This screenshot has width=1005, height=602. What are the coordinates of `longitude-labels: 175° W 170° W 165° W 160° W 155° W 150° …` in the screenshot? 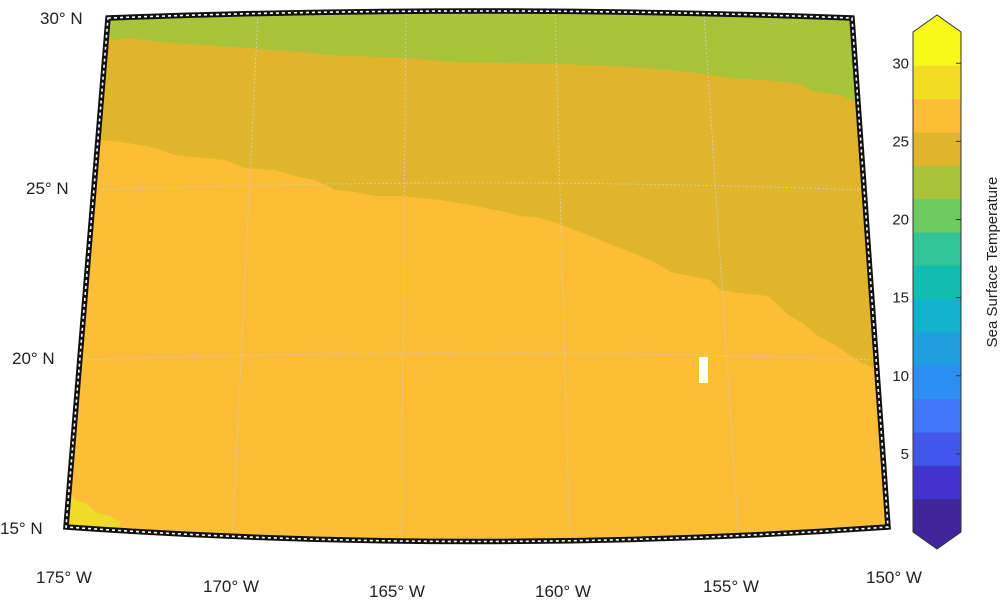 It's located at (479, 584).